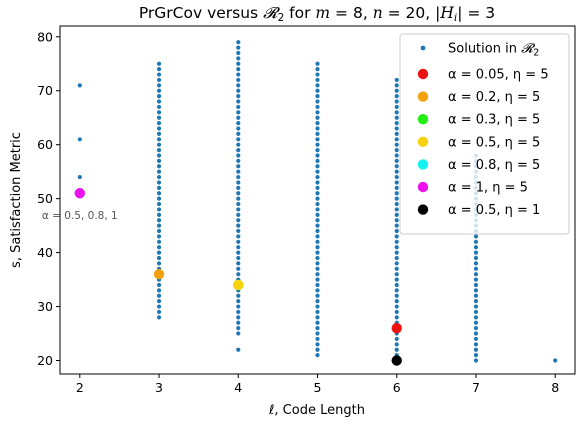 This screenshot has height=425, width=577. I want to click on legend-label-5: α = 1, η = 5, so click(488, 188).